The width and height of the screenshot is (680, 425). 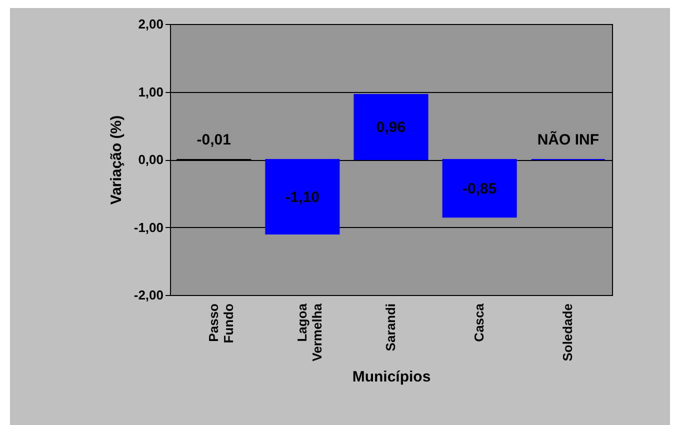 What do you see at coordinates (302, 197) in the screenshot?
I see `data-label: -1,10` at bounding box center [302, 197].